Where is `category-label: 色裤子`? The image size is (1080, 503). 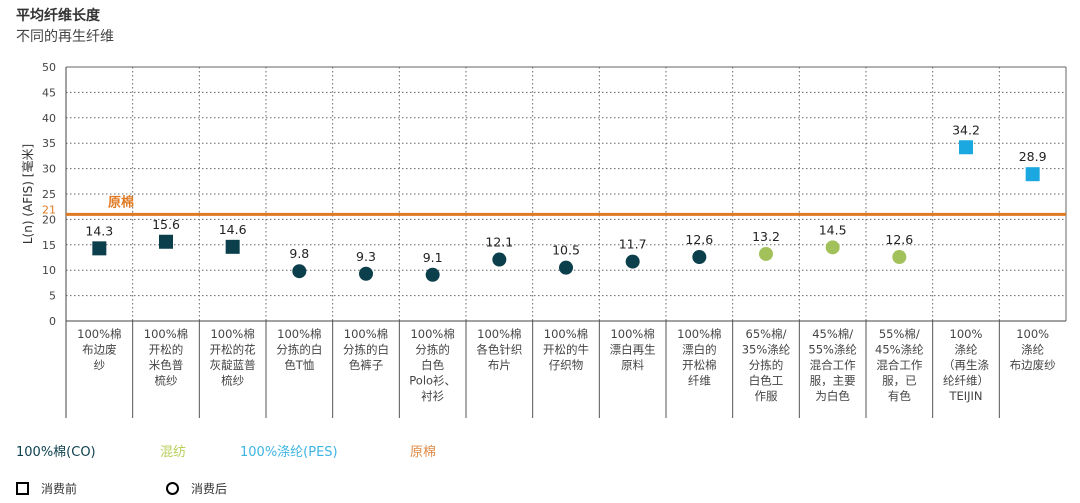
category-label: 色裤子 is located at coordinates (366, 365).